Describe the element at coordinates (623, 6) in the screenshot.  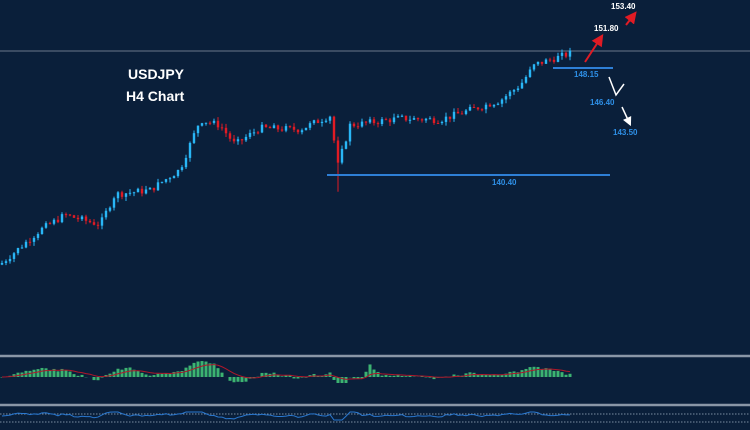
I see `target-label-153: 153.40` at that location.